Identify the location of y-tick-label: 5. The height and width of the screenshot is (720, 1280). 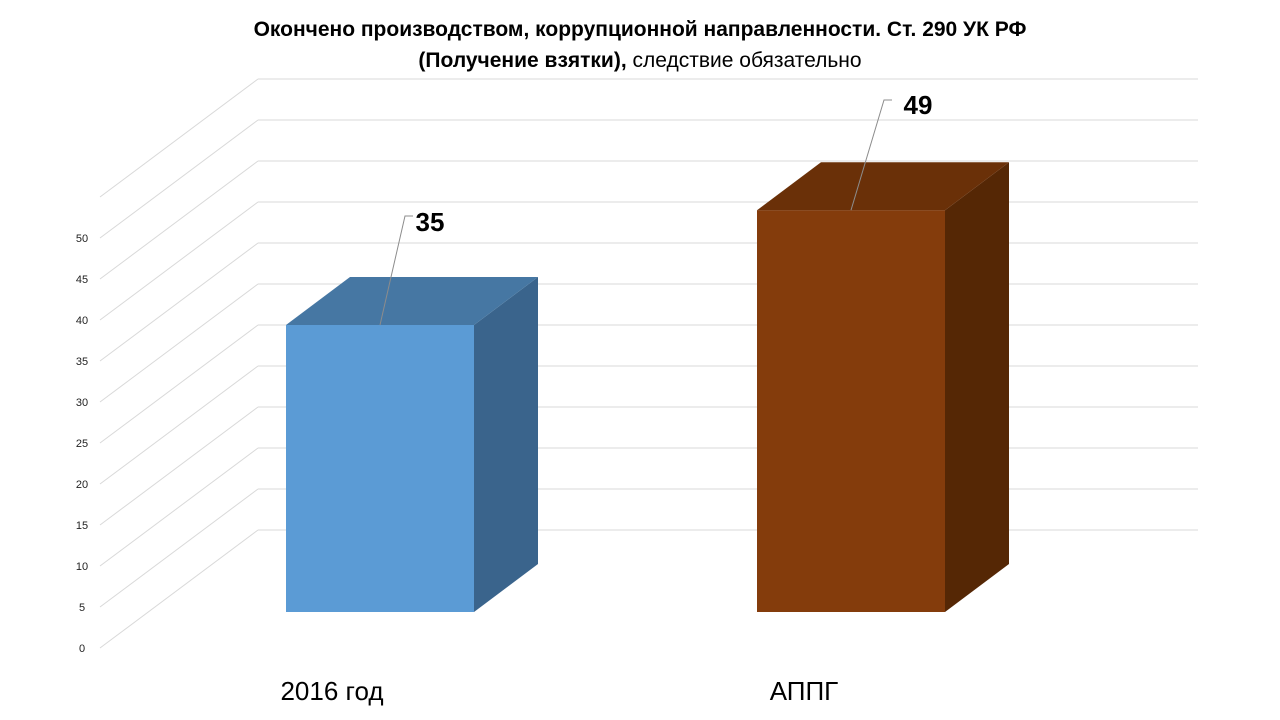
(82, 608).